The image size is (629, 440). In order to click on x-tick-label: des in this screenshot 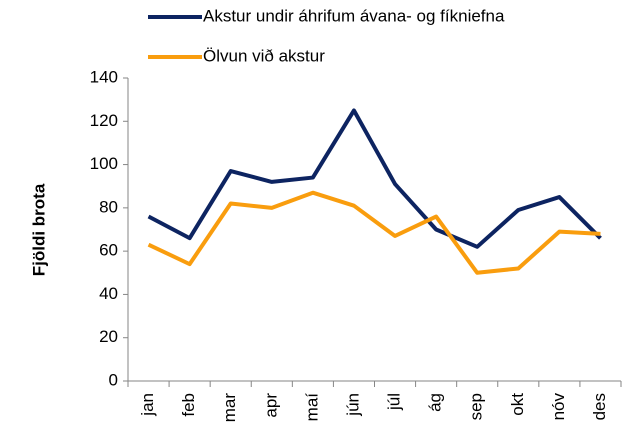, I will do `click(599, 406)`.